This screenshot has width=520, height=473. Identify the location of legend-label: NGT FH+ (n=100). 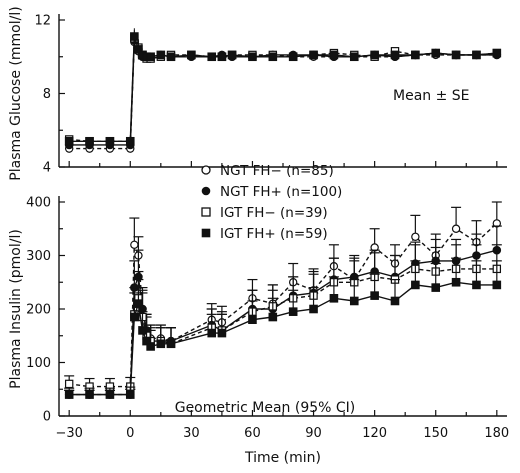
(281, 192).